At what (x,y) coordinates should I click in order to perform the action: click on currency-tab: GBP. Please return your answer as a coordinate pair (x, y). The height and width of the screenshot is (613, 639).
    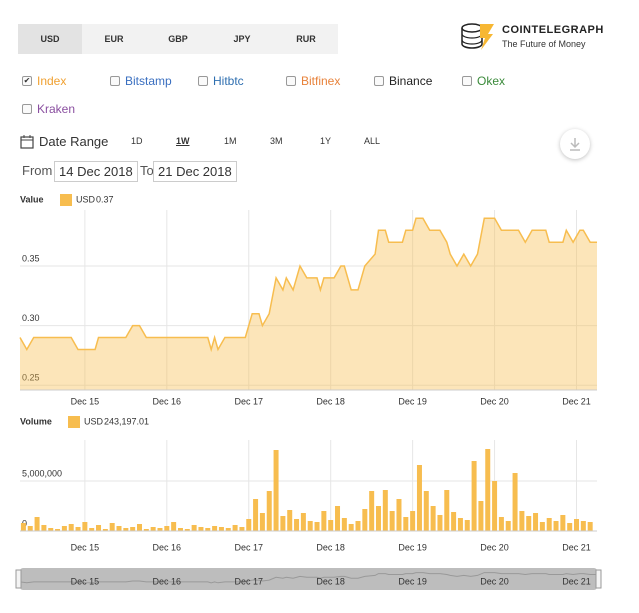
    Looking at the image, I should click on (178, 39).